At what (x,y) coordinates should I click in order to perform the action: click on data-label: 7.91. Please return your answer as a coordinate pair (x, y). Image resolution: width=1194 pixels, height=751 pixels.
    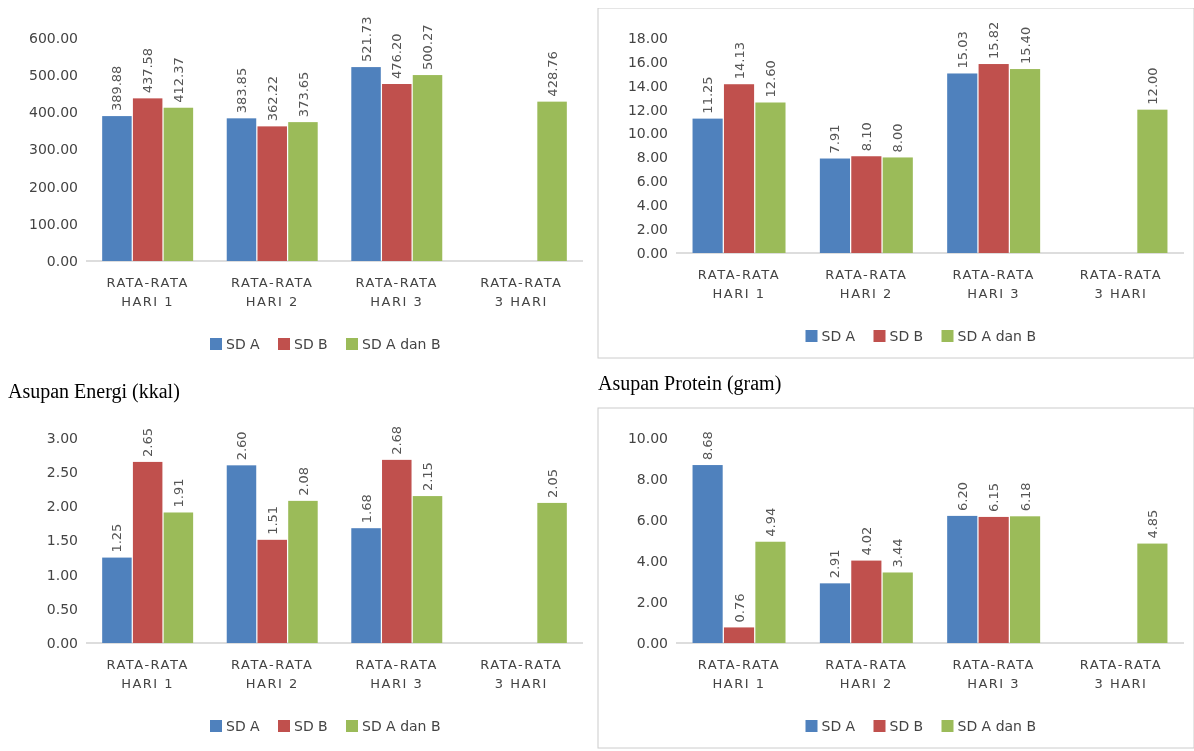
    Looking at the image, I should click on (835, 139).